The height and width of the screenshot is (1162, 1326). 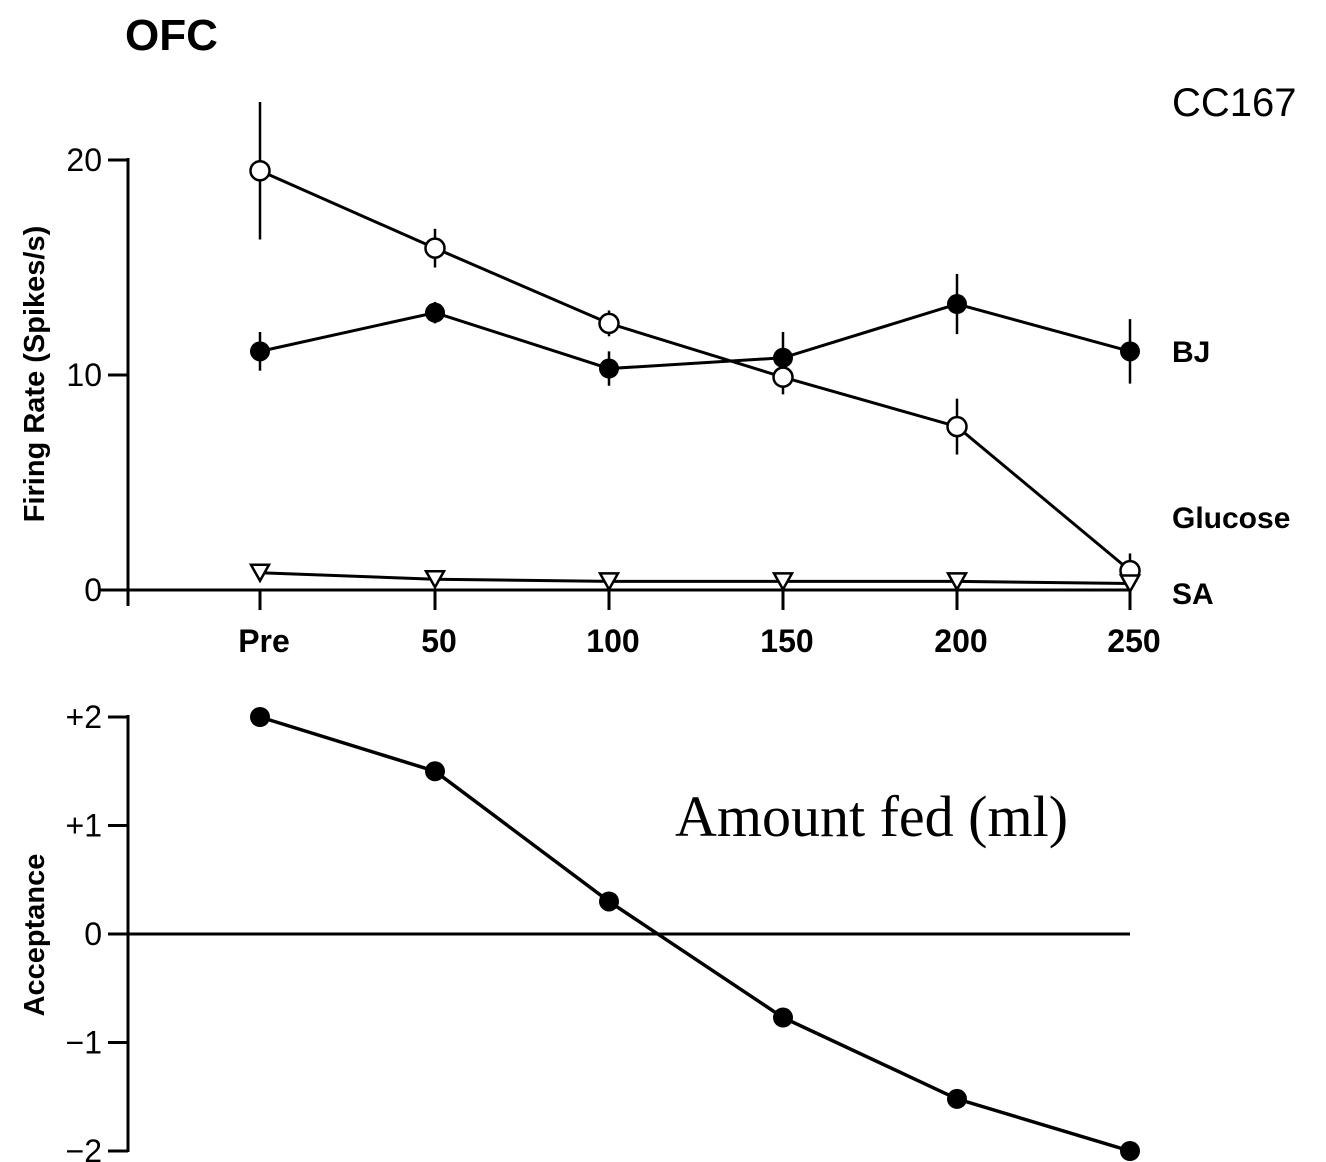 What do you see at coordinates (84, 717) in the screenshot?
I see `y-tick-label: +2` at bounding box center [84, 717].